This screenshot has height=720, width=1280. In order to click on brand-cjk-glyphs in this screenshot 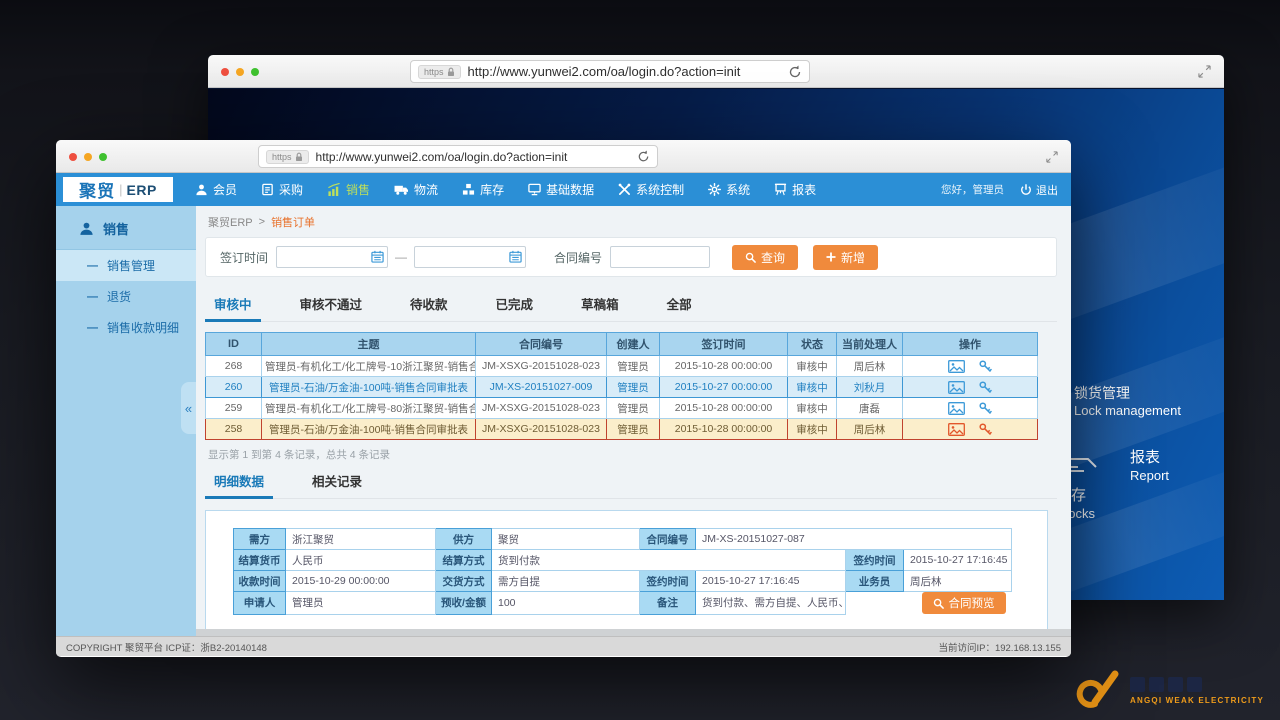, I will do `click(1197, 684)`.